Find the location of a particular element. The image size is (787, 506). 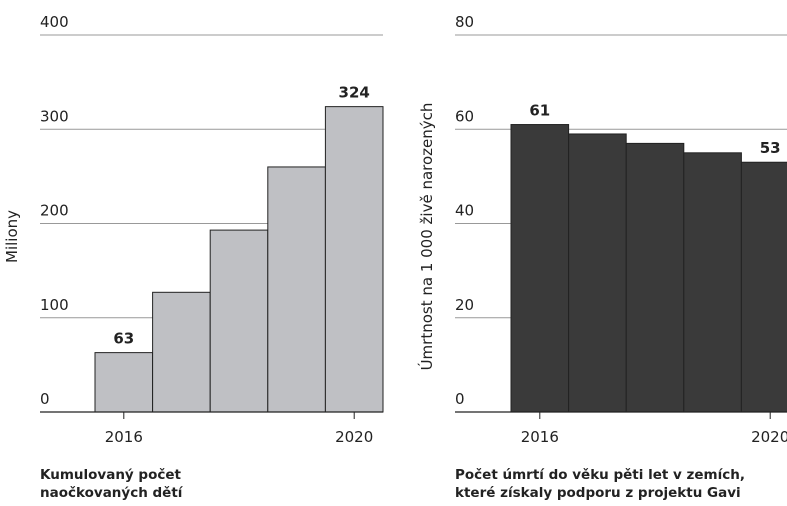

data-label: 53 is located at coordinates (770, 148).